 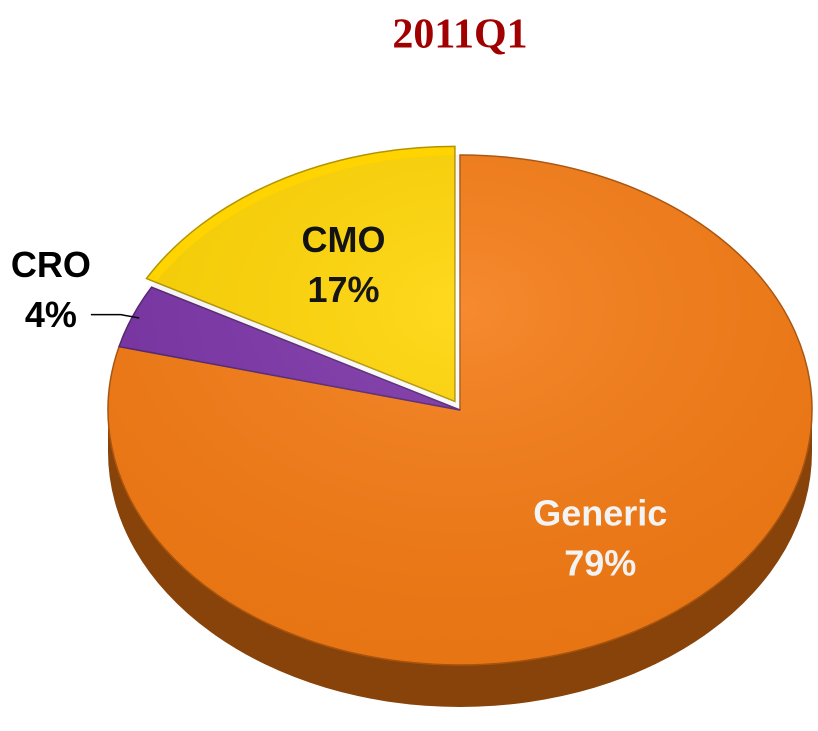 I want to click on chart-title: 2011Q1, so click(x=459, y=35).